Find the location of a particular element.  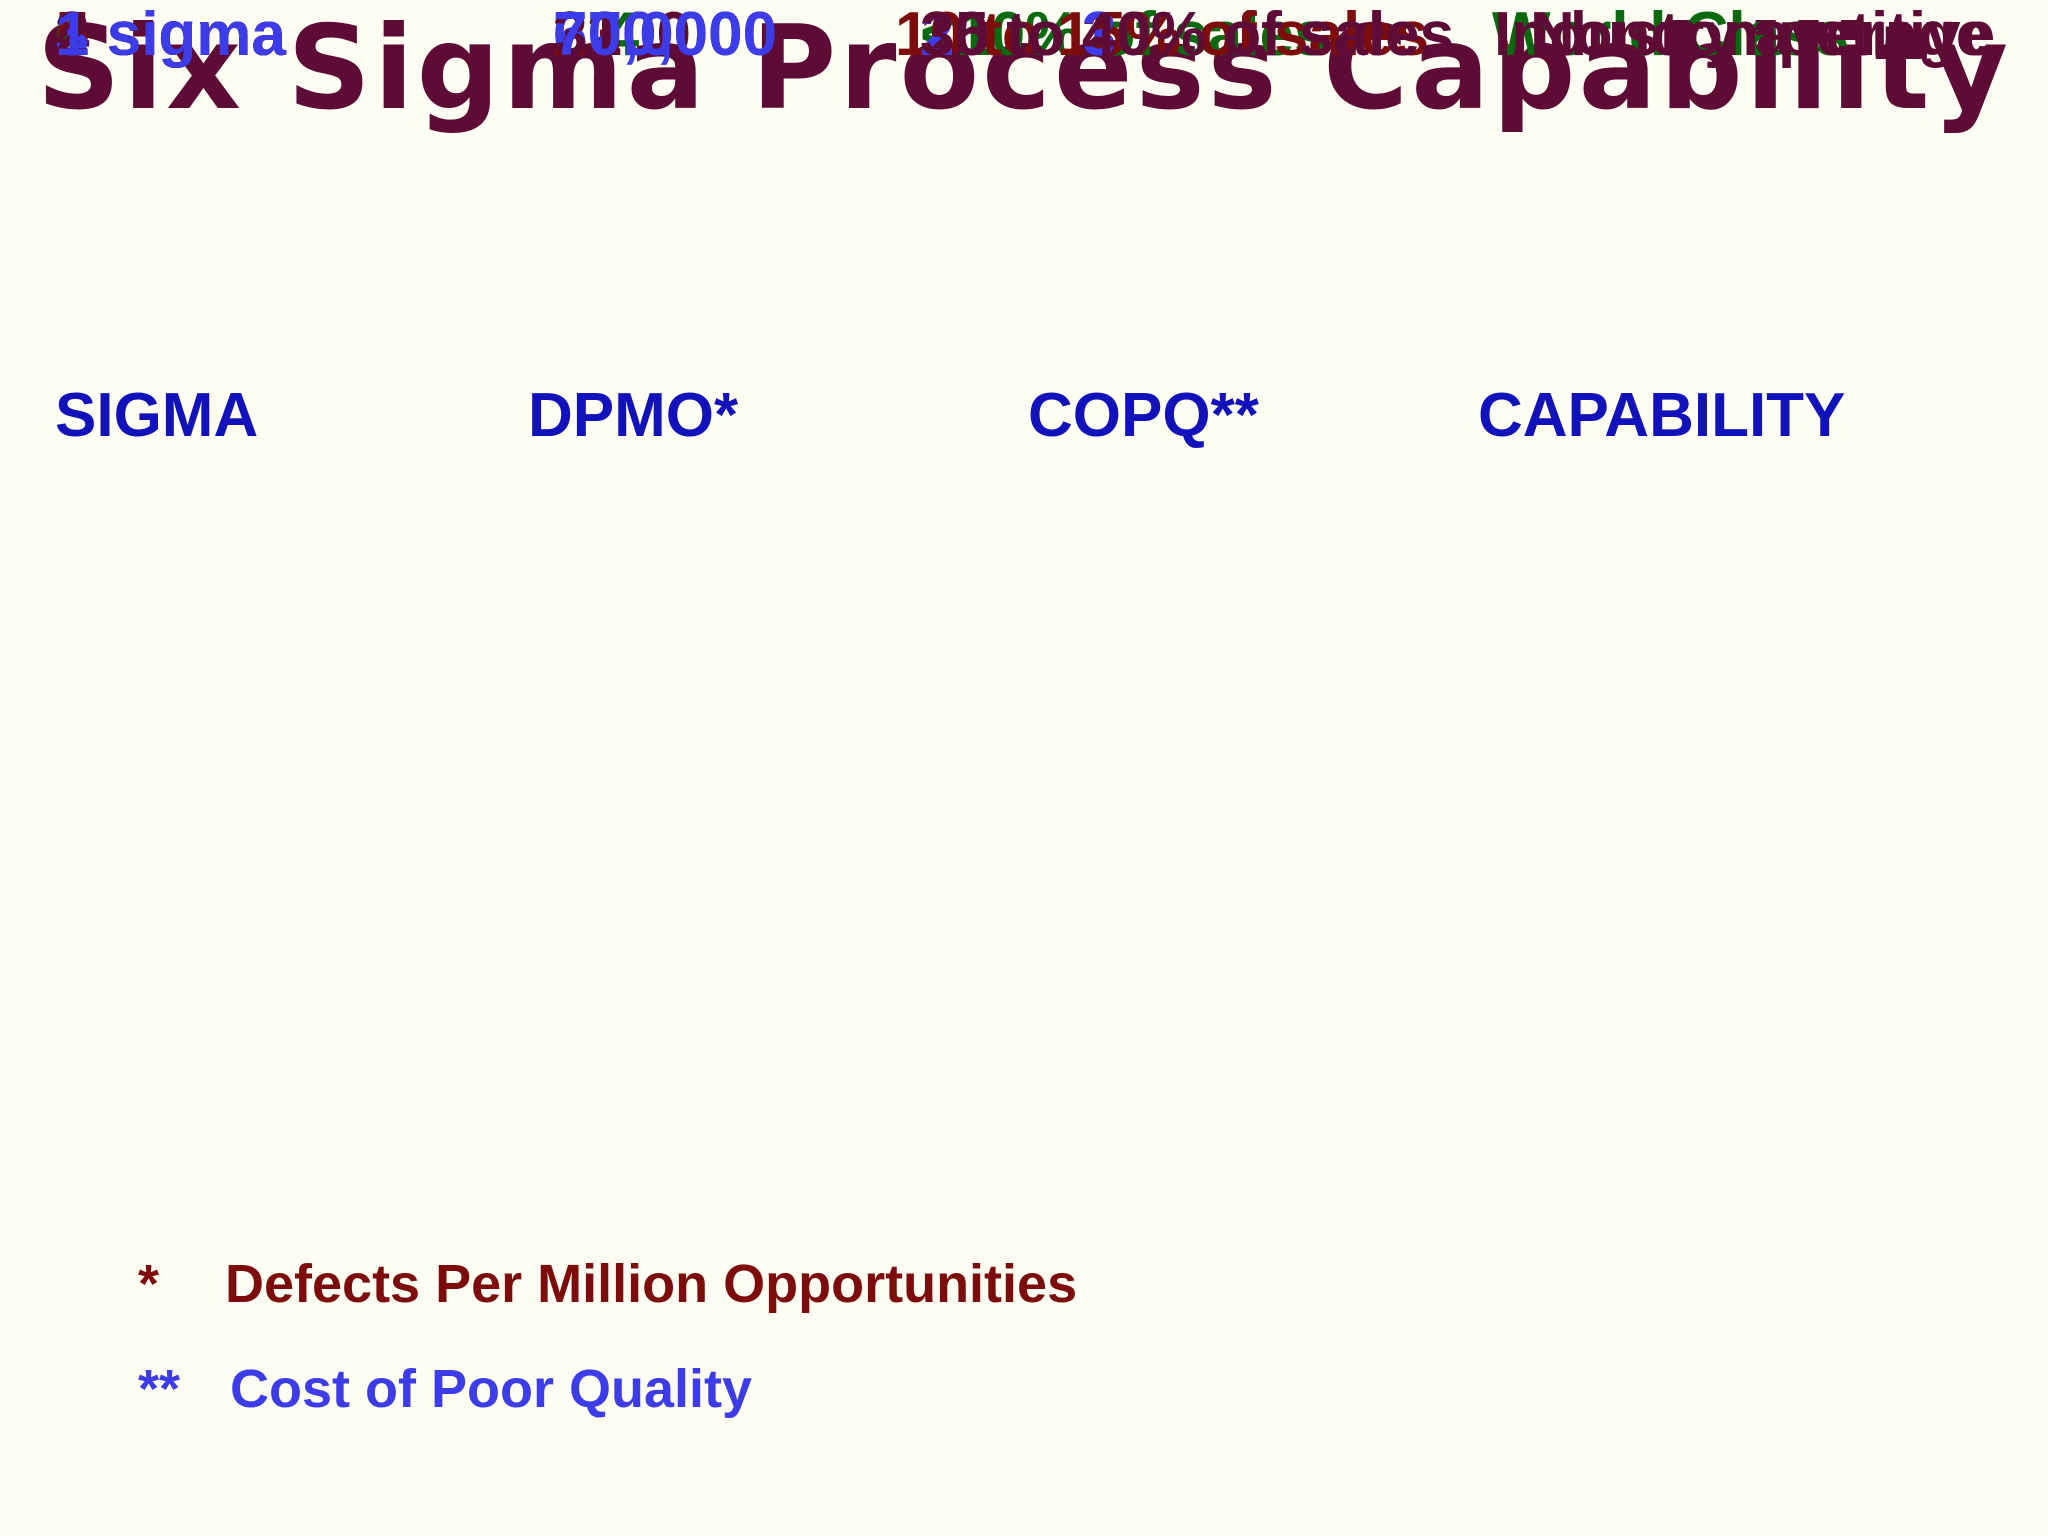

page-title: Six Sigma Process Capability is located at coordinates (1024, 68).